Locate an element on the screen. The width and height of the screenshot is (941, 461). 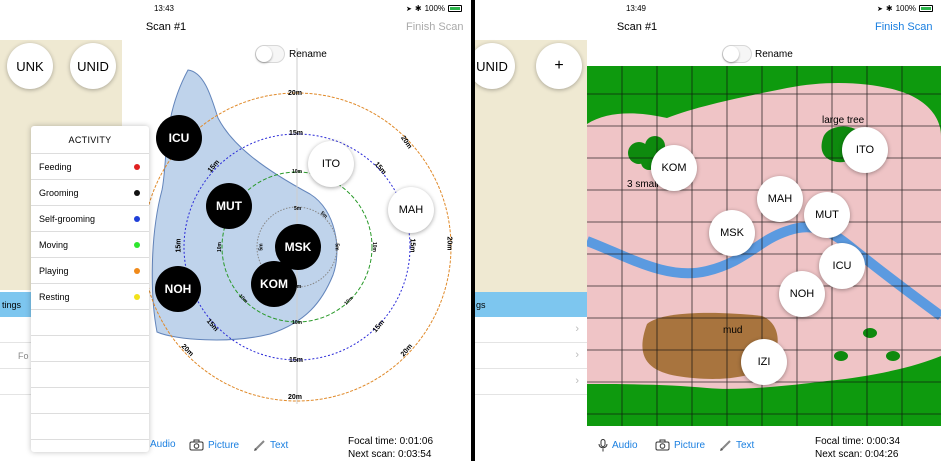
status-bar: 13:43 ➤ ✱ 100% is located at coordinates (235, 8).